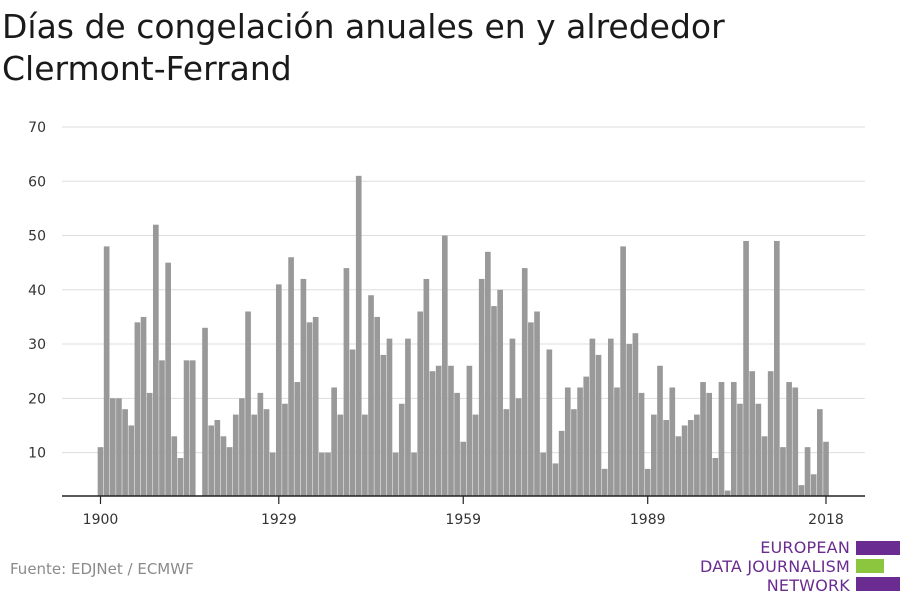 The image size is (900, 600). I want to click on bar-1918, so click(211, 460).